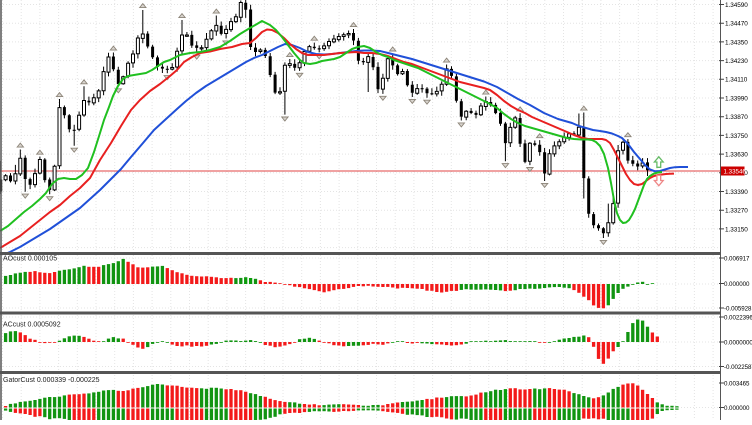 The height and width of the screenshot is (425, 752). I want to click on svg-text: 1.33630, so click(736, 155).